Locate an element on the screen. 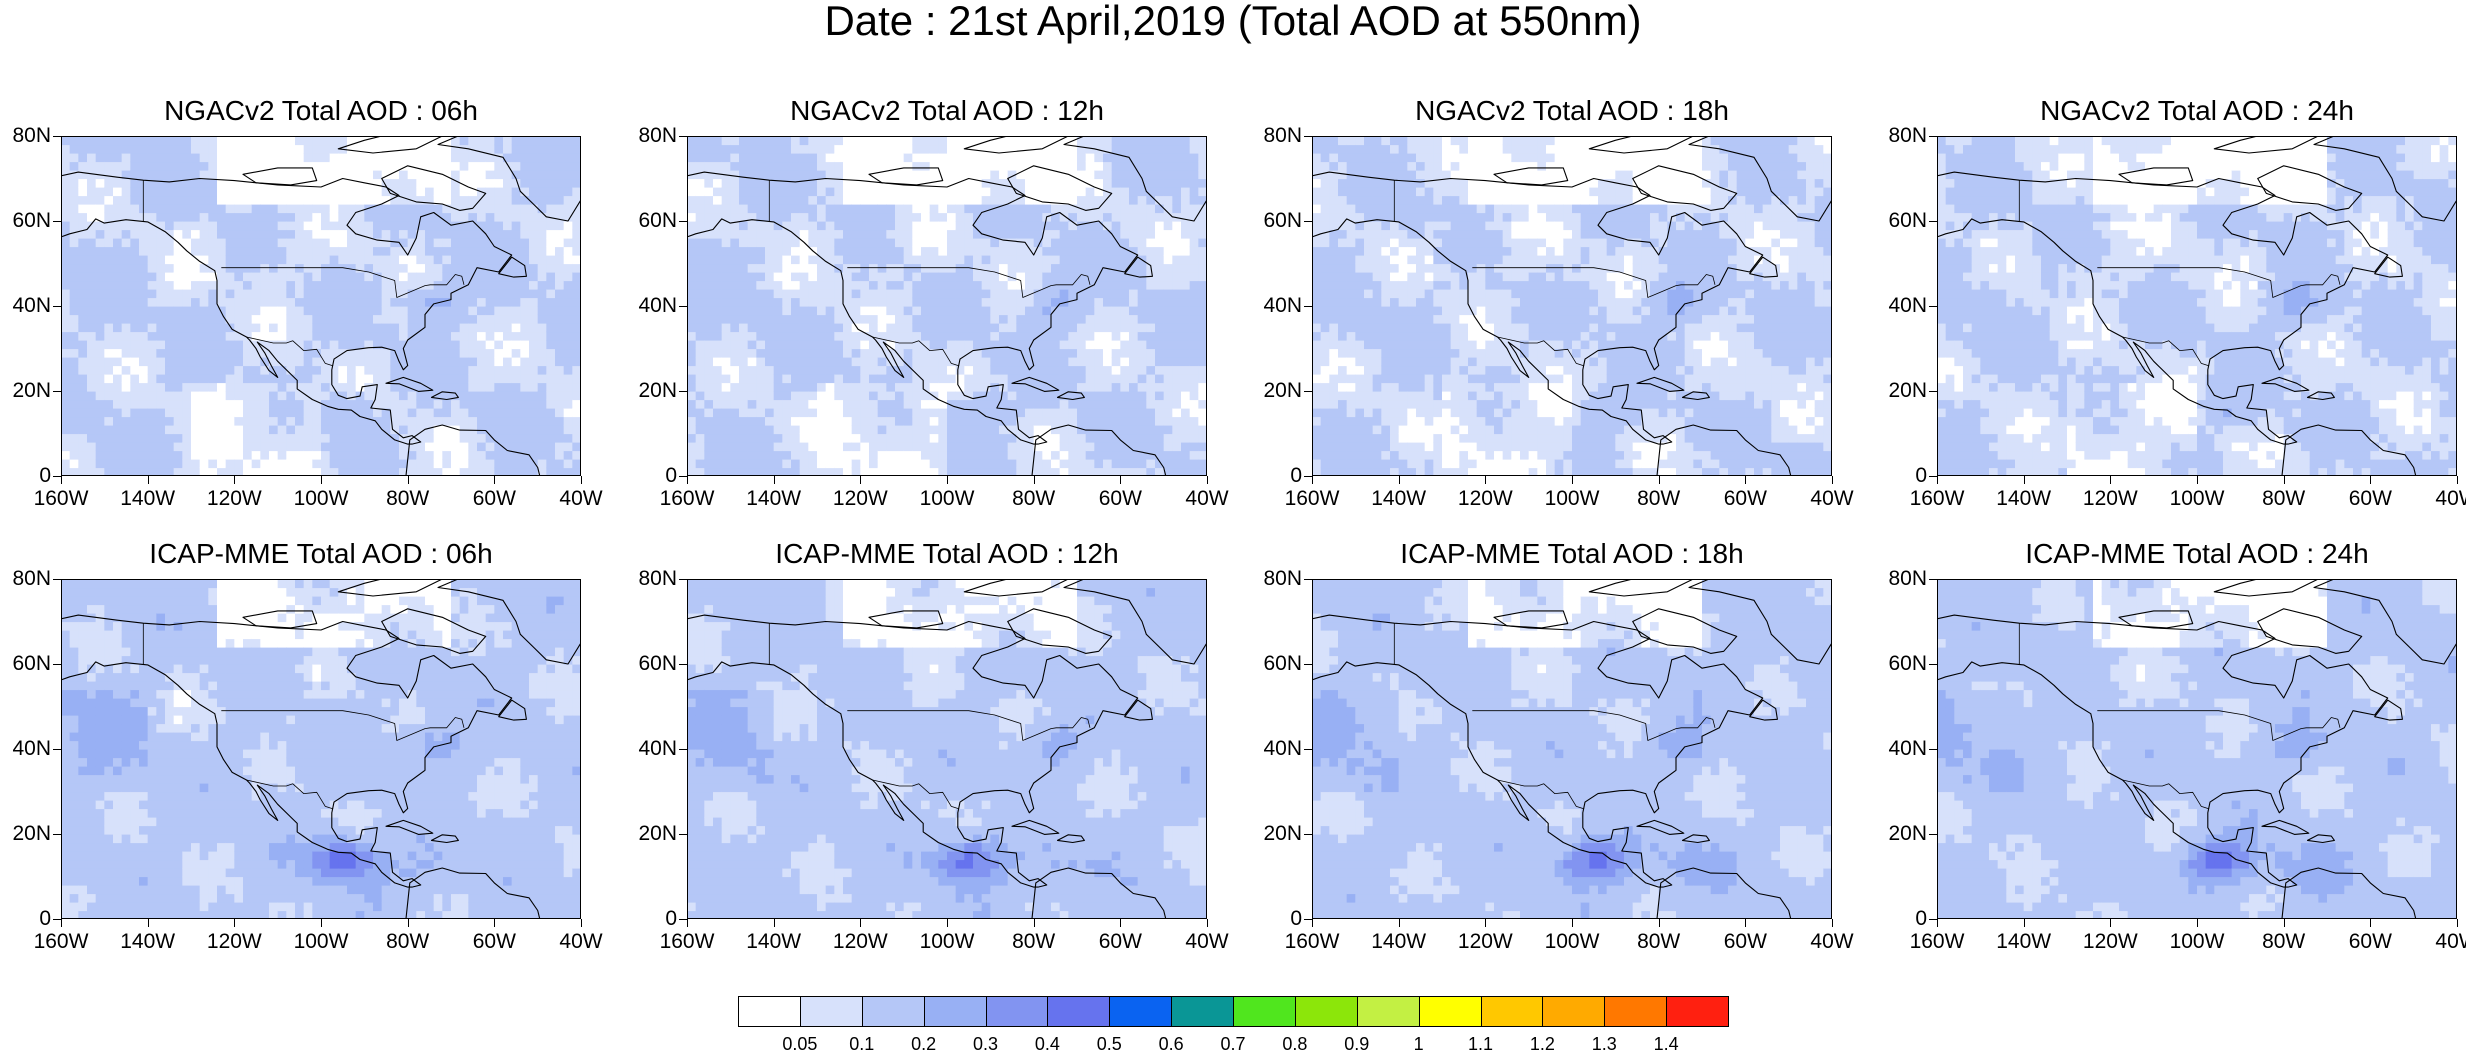 The width and height of the screenshot is (2466, 1056). x-tick-label: 40W is located at coordinates (581, 941).